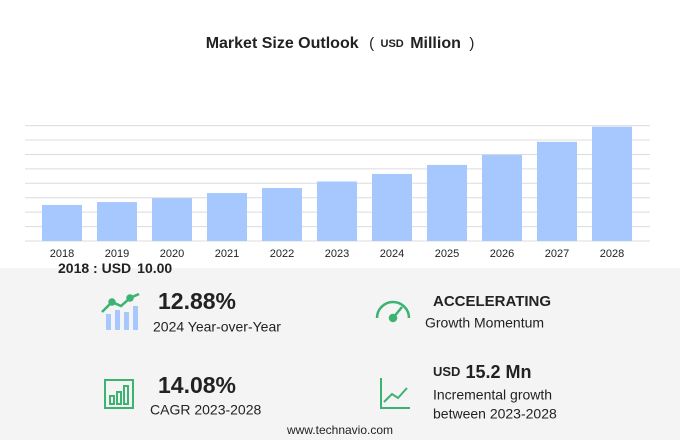  Describe the element at coordinates (217, 327) in the screenshot. I see `kpi-label: 2024 Year-over-Year` at that location.